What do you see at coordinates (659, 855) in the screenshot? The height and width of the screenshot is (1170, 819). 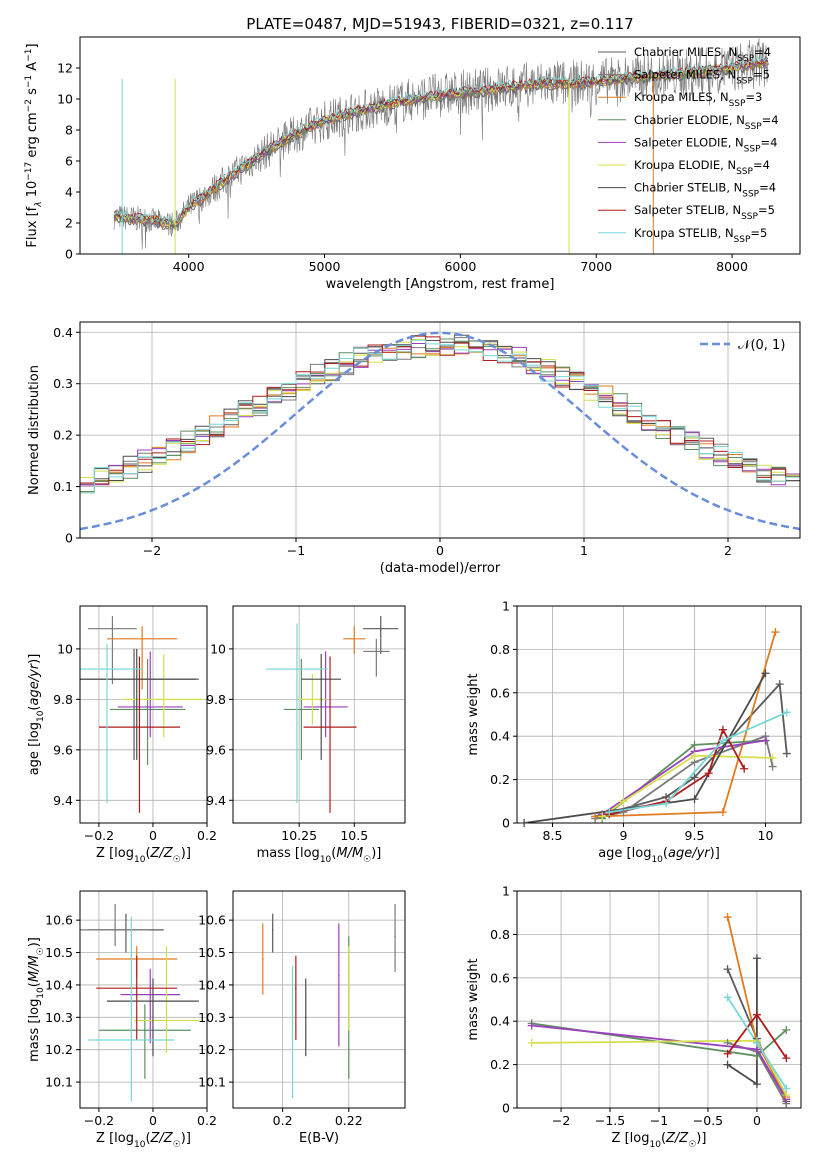 I see `x-axis-label: age [log10(age/yr)]` at bounding box center [659, 855].